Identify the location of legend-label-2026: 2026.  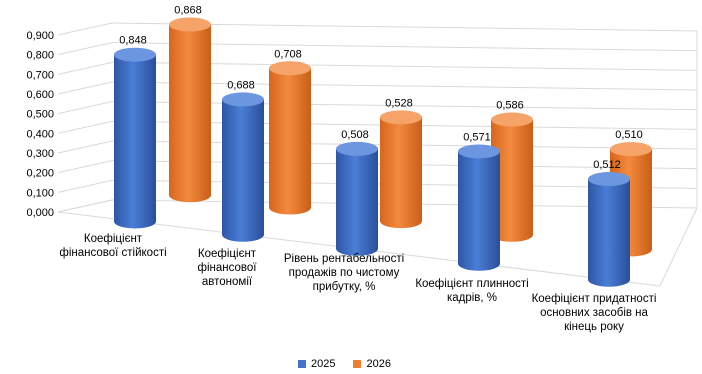
(378, 364).